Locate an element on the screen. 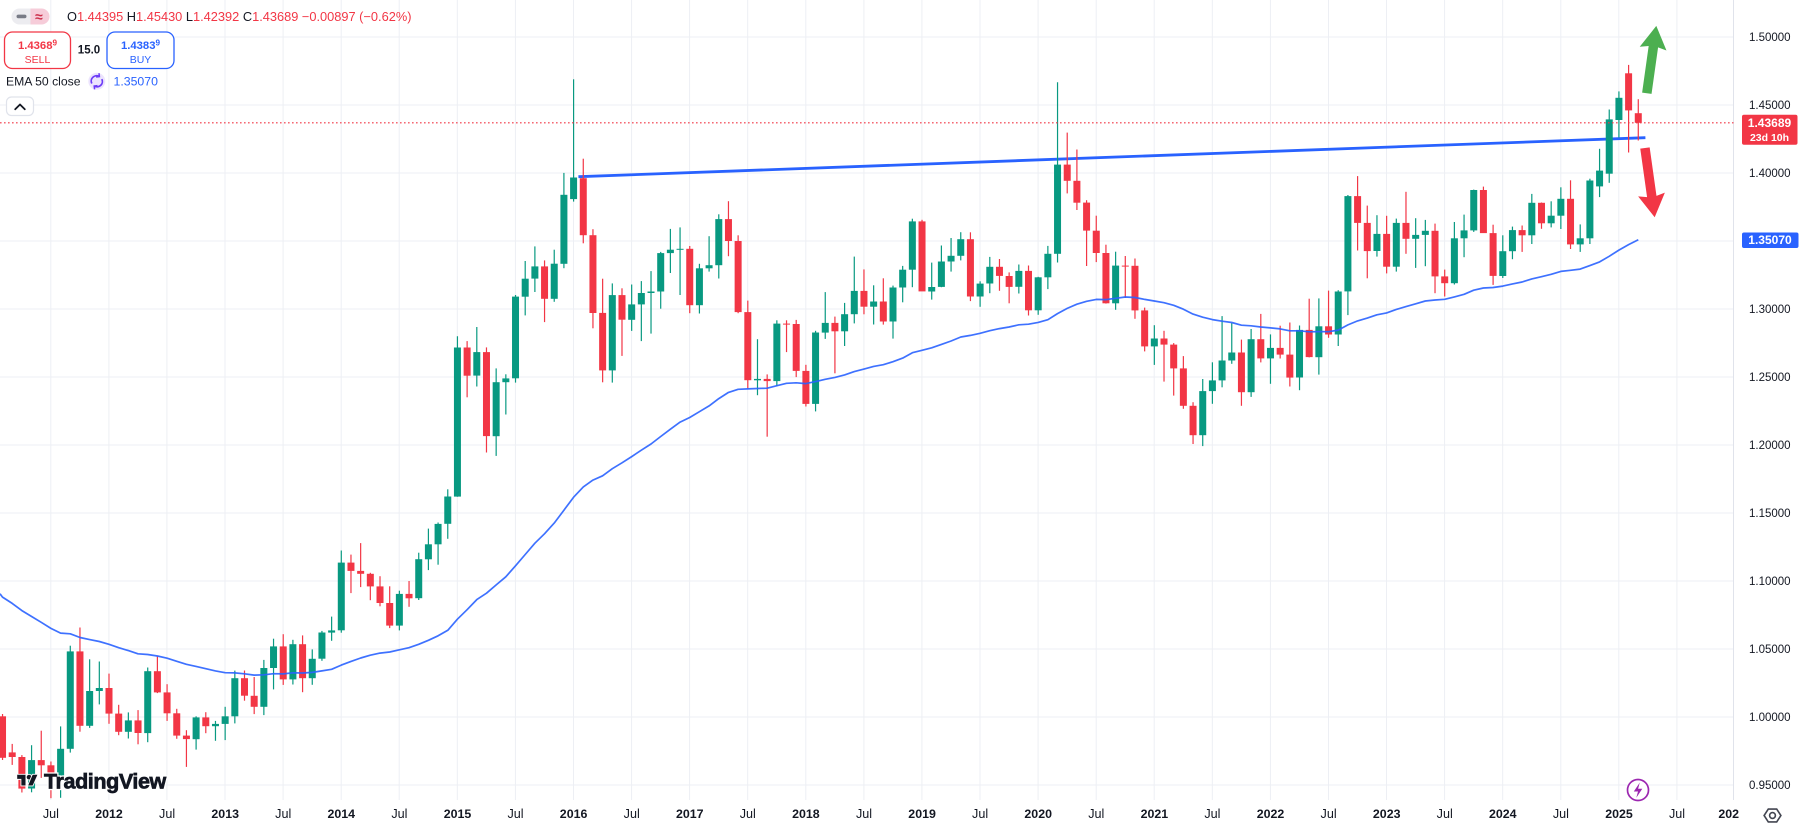  svg-text: 1.05000 is located at coordinates (1770, 650).